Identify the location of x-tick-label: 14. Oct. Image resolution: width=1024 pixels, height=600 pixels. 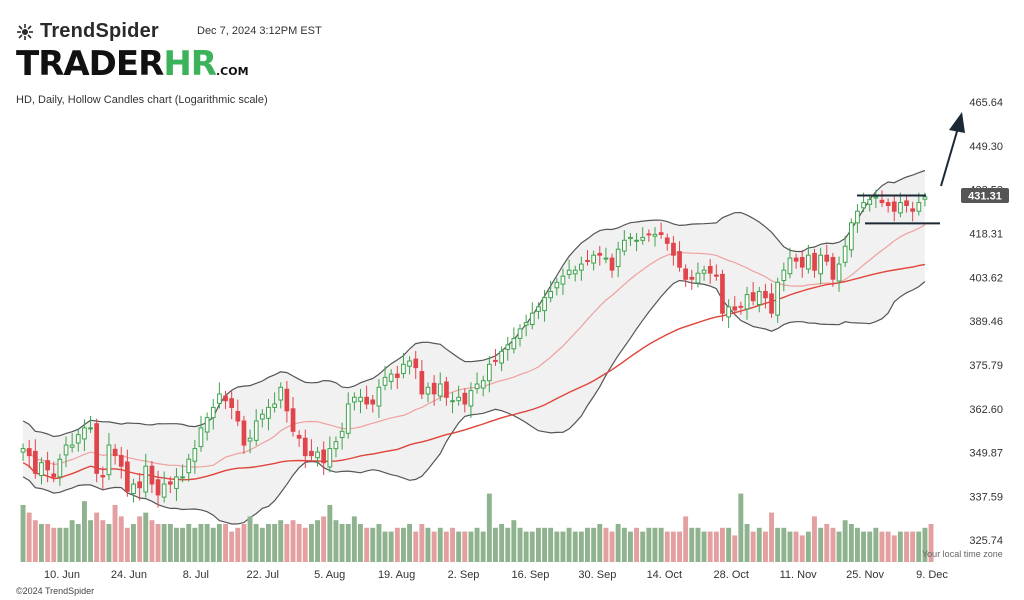
(664, 575).